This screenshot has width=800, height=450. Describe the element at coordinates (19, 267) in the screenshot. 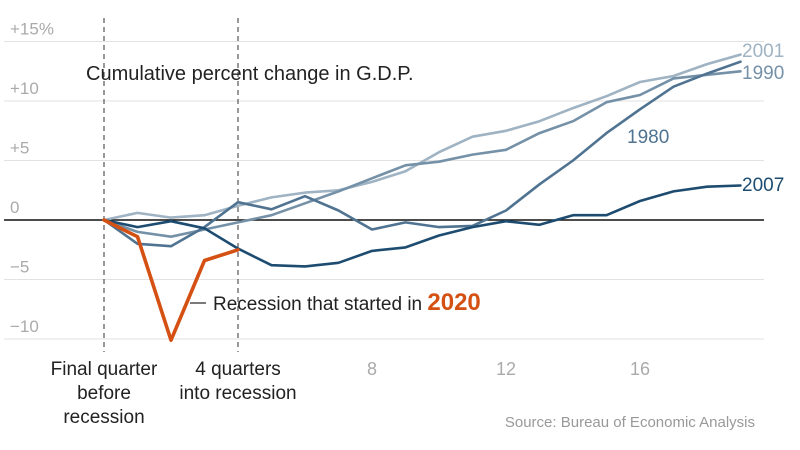

I see `y-tick-label: −5` at that location.